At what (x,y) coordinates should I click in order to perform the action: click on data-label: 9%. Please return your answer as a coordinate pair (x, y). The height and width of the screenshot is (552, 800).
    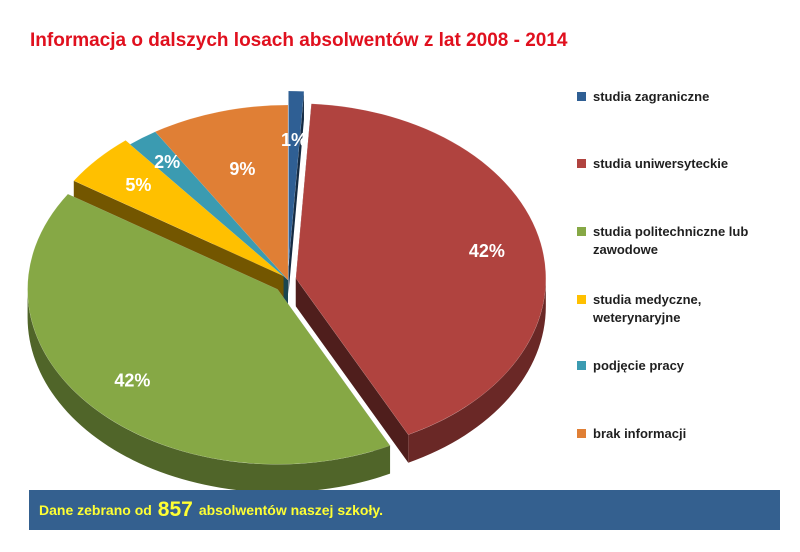
    Looking at the image, I should click on (242, 169).